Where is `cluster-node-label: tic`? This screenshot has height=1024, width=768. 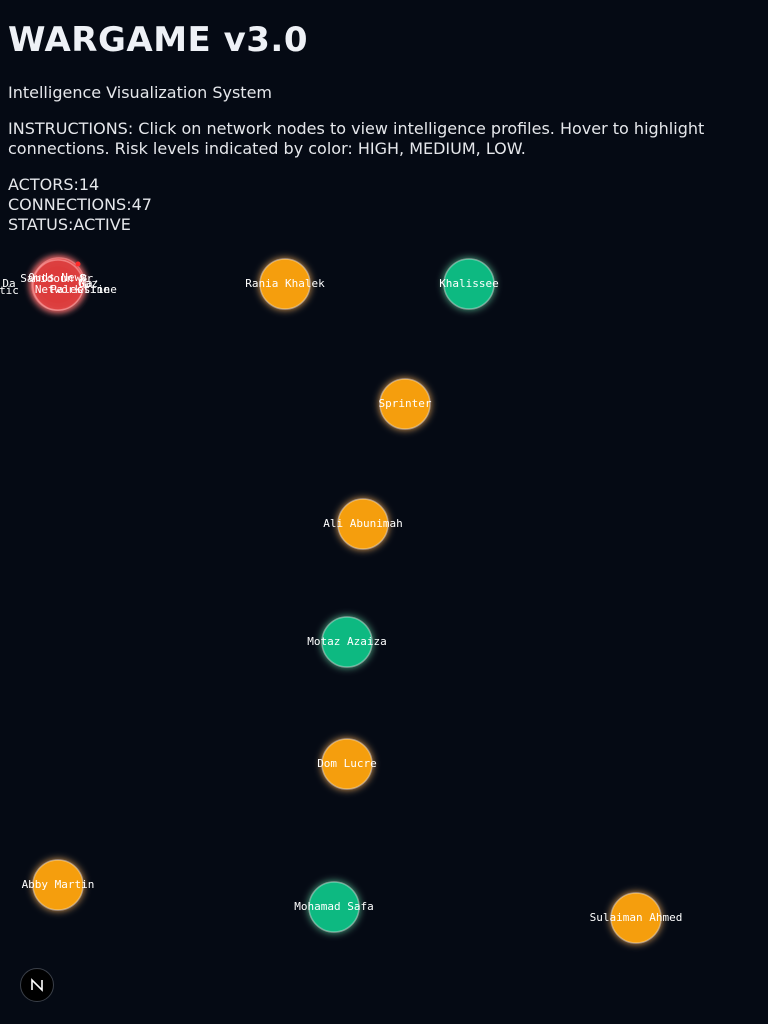
cluster-node-label: tic is located at coordinates (9, 290).